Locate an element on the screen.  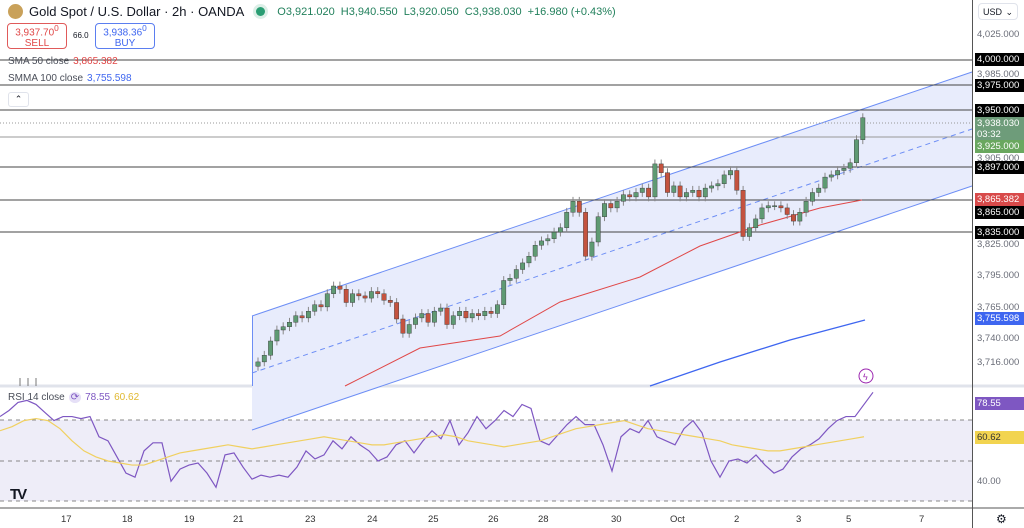
time-label: 19 is located at coordinates (189, 519).